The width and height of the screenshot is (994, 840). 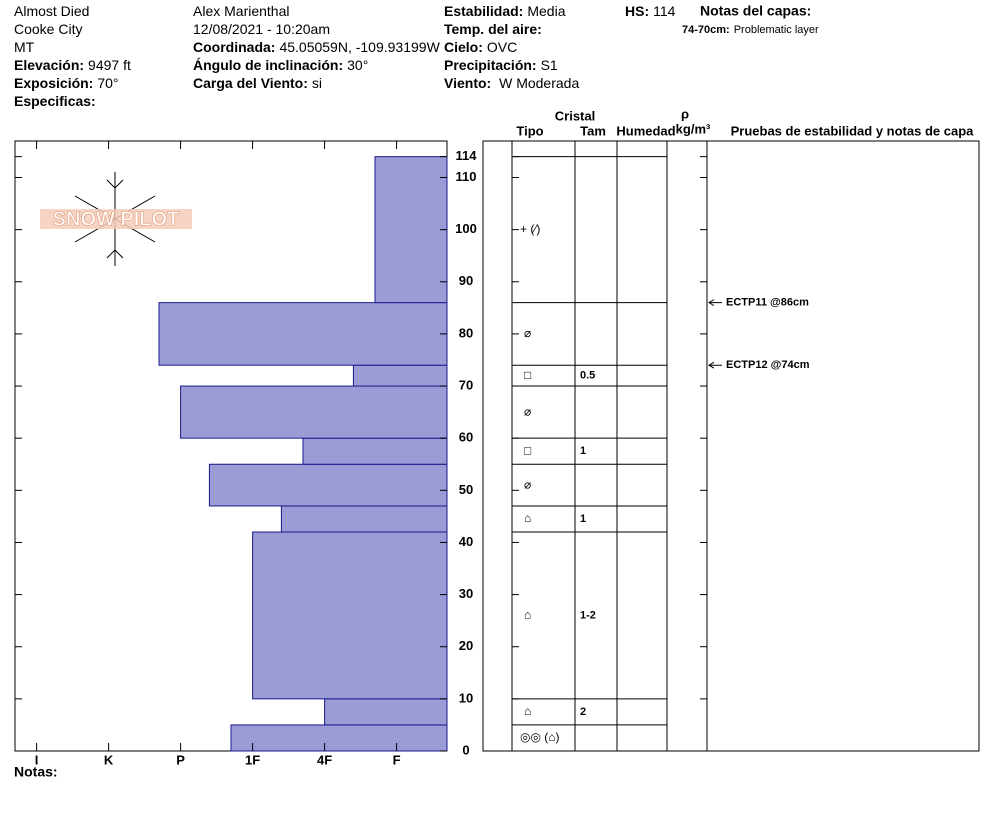 I want to click on x-tick-label: I, so click(x=37, y=759).